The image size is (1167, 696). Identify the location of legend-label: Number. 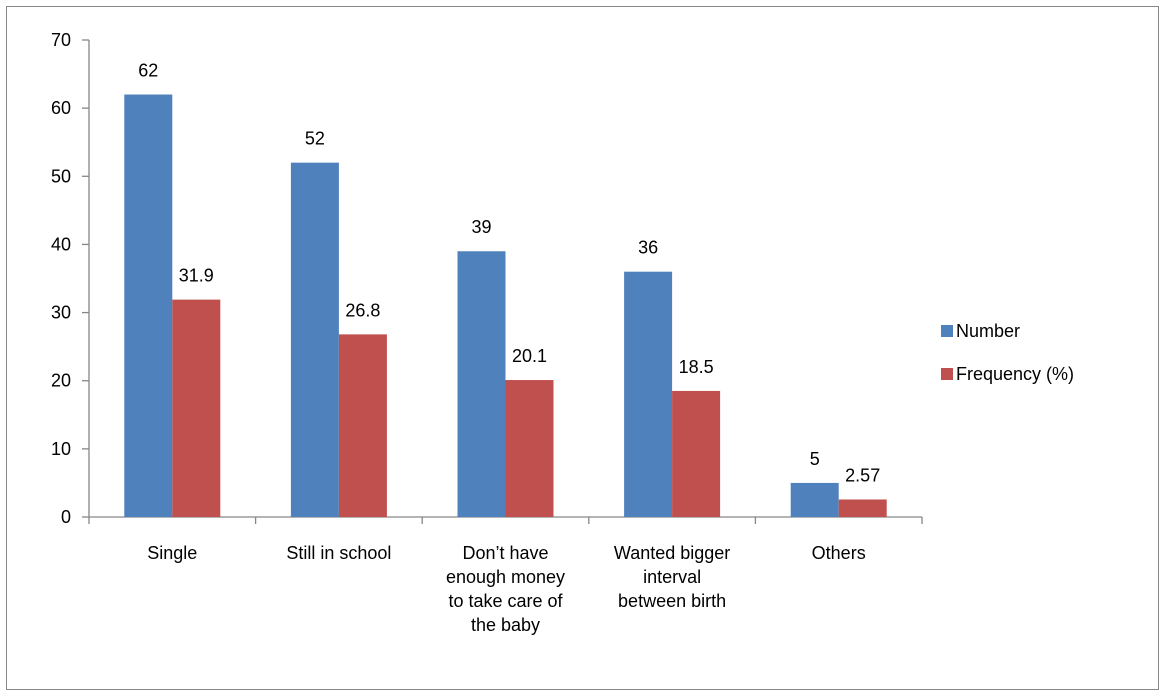
(988, 331).